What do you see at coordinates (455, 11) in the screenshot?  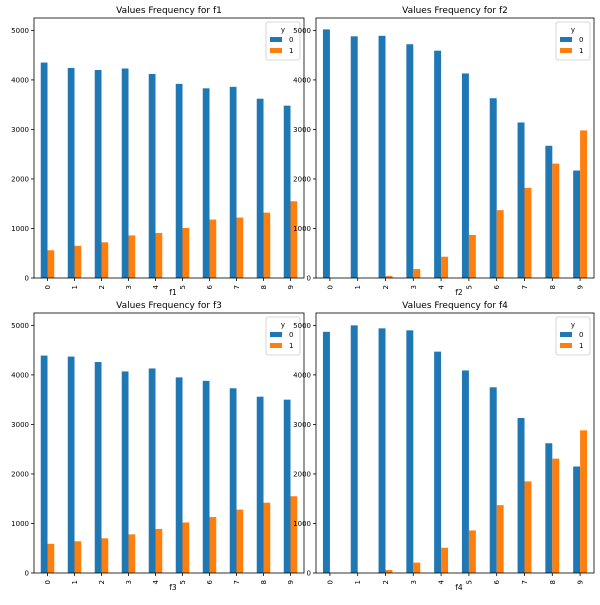 I see `chart-title: Values Frequency for f2` at bounding box center [455, 11].